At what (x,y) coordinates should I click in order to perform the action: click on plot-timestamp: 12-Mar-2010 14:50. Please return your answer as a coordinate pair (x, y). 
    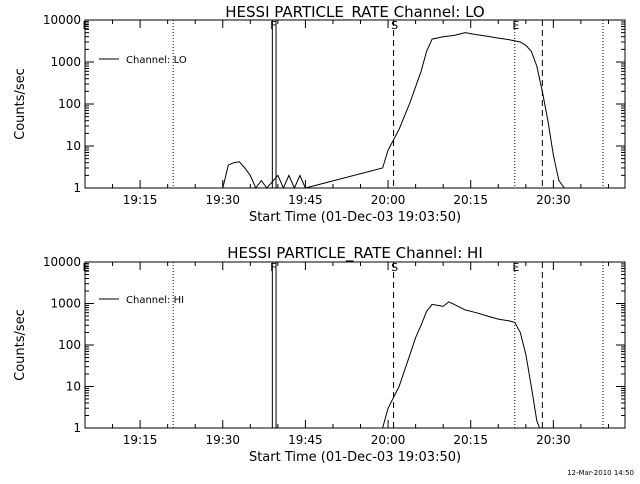
    Looking at the image, I should click on (600, 473).